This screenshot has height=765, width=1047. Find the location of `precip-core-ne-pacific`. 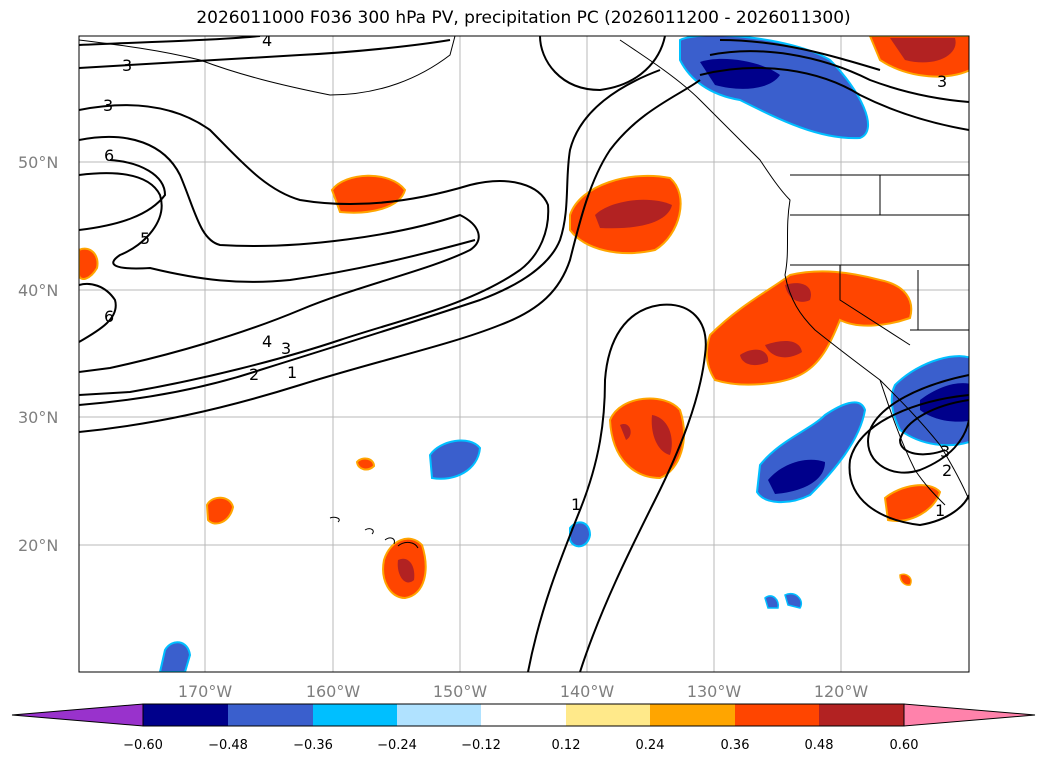

precip-core-ne-pacific is located at coordinates (633, 214).